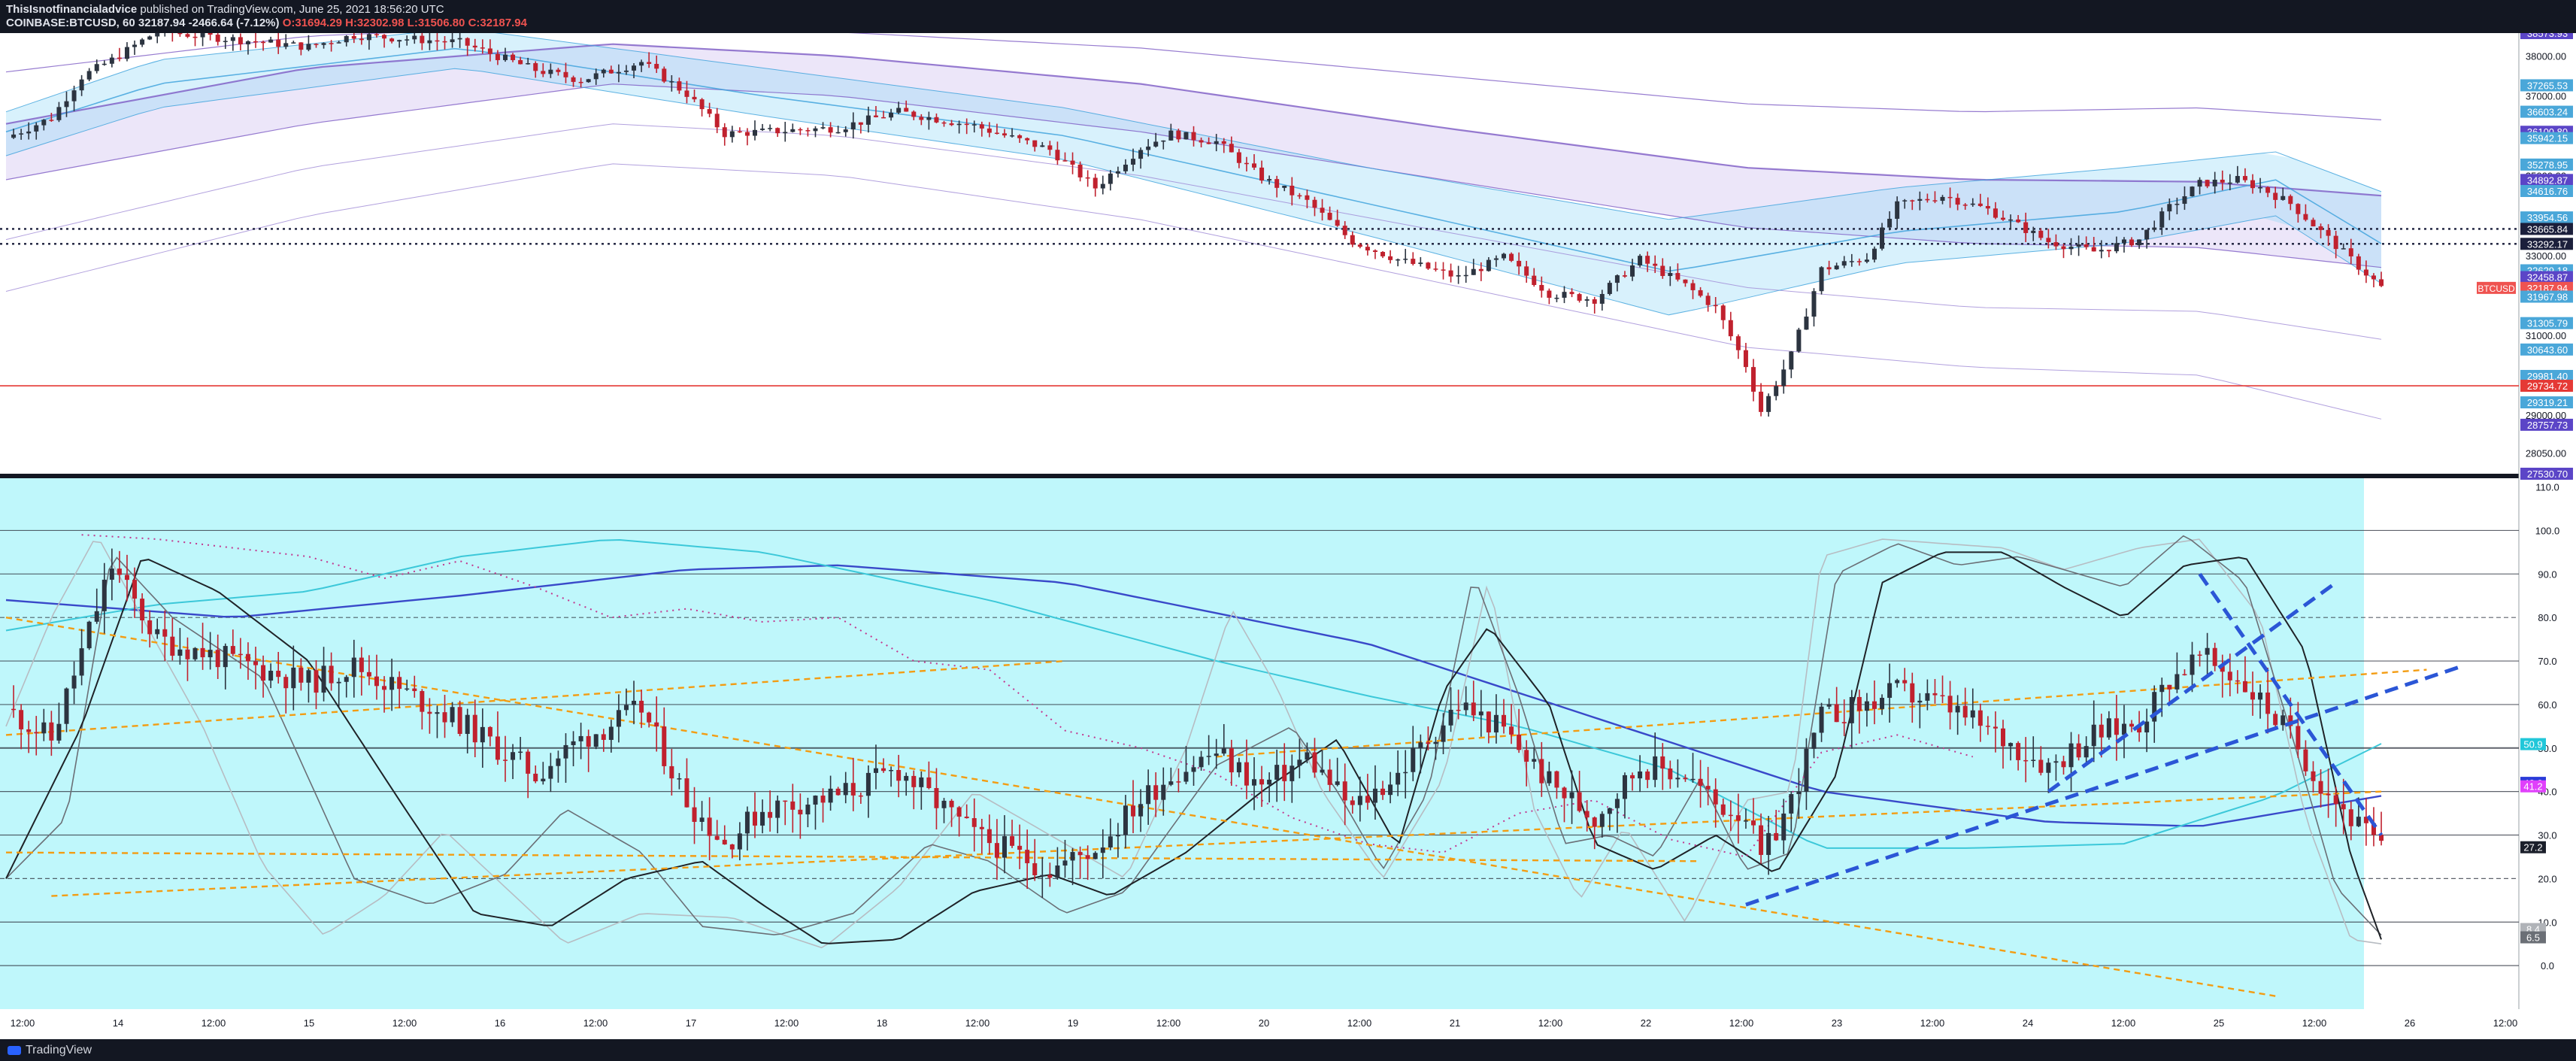 This screenshot has height=1061, width=2576. I want to click on osc-value-label: 50.9, so click(2532, 744).